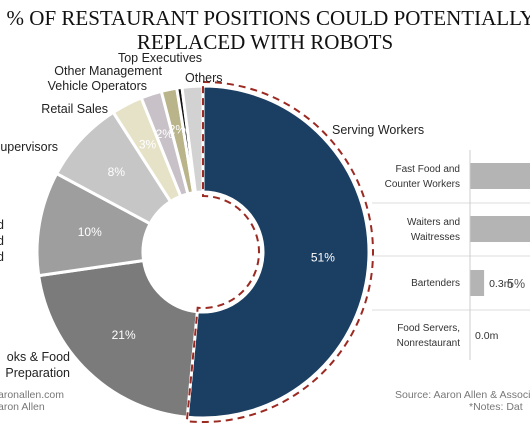 This screenshot has height=442, width=530. I want to click on slice-value-label-2: 10%, so click(90, 232).